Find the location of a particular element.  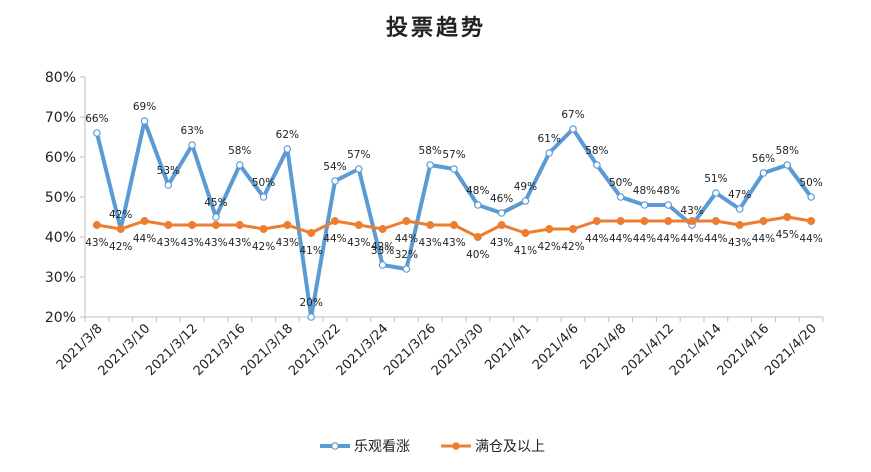

data-label-bullish: 20% is located at coordinates (310, 303).